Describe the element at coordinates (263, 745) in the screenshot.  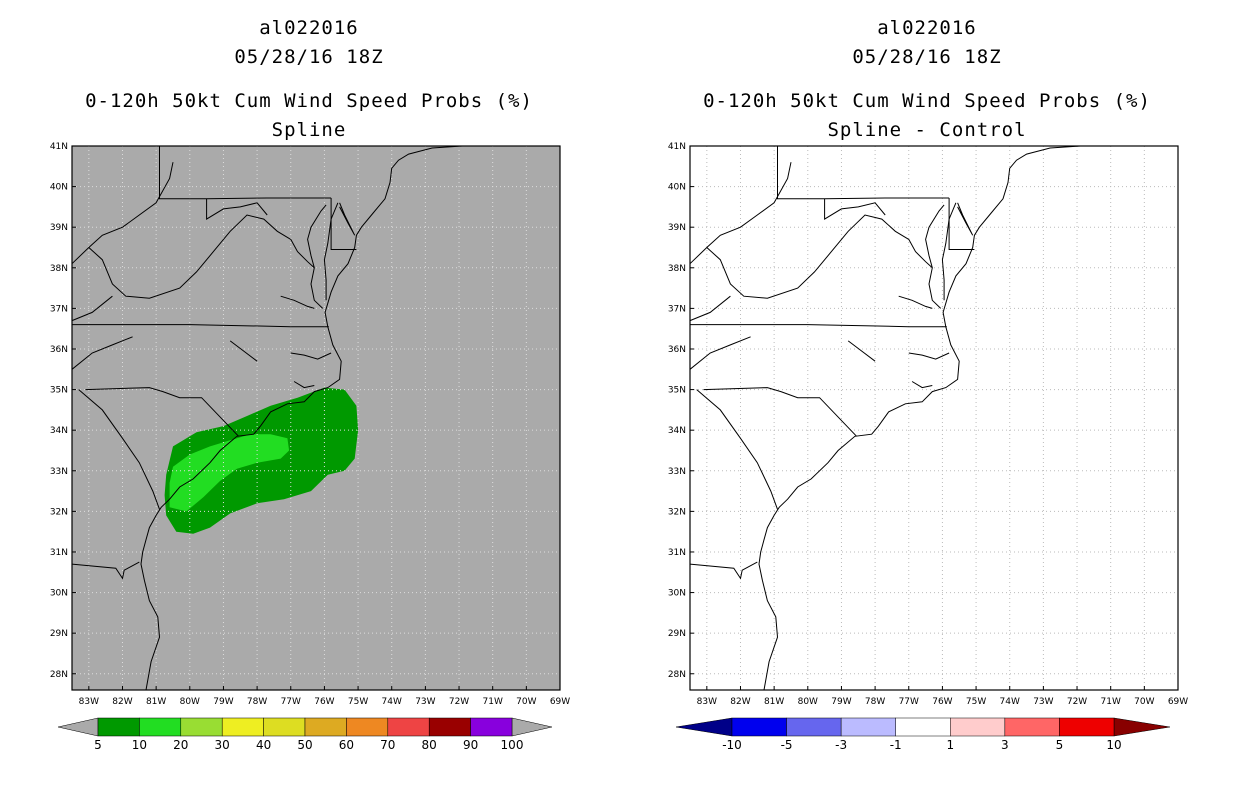
I see `colorbar-label: 40` at that location.